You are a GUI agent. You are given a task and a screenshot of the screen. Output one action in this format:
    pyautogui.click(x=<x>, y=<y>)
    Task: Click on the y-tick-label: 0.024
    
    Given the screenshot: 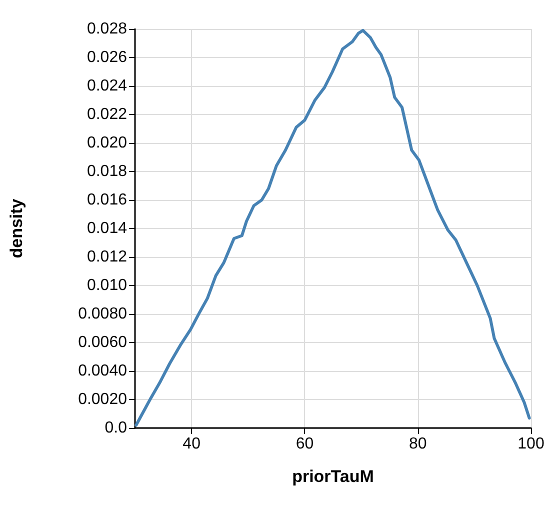 What is the action you would take?
    pyautogui.click(x=107, y=86)
    